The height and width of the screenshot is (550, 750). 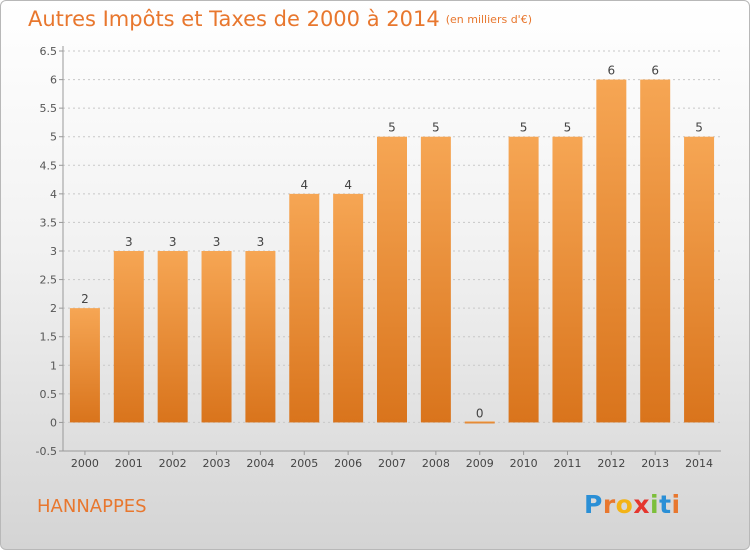 I want to click on y-tick-label: 1.5, so click(x=49, y=337).